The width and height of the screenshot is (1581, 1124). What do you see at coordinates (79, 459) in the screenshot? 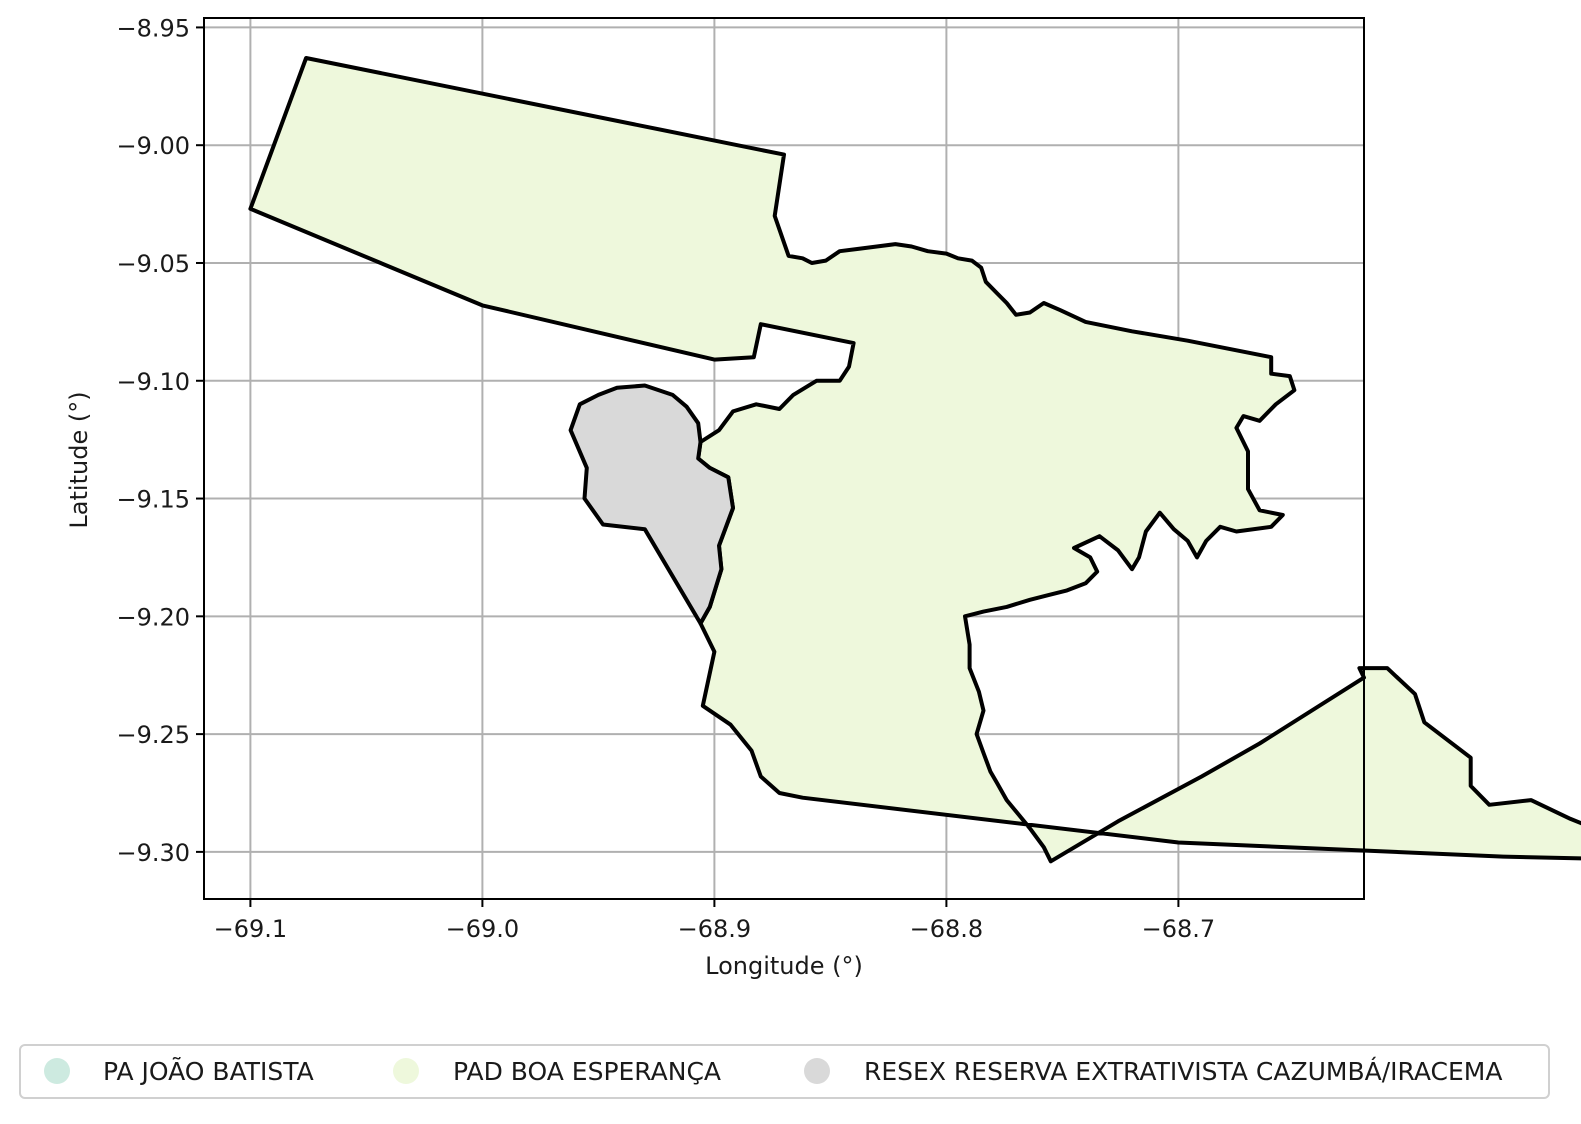
I see `y-axis-label: Latitude (°)` at bounding box center [79, 459].